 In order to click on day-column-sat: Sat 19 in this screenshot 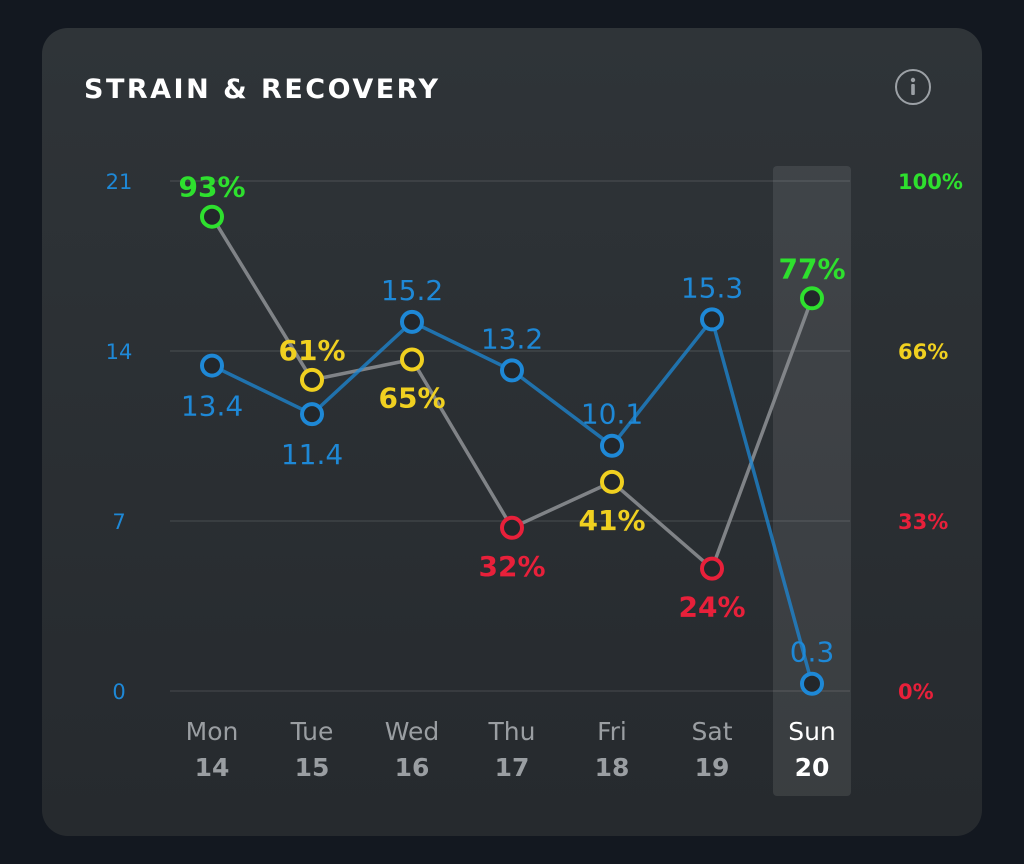, I will do `click(712, 749)`.